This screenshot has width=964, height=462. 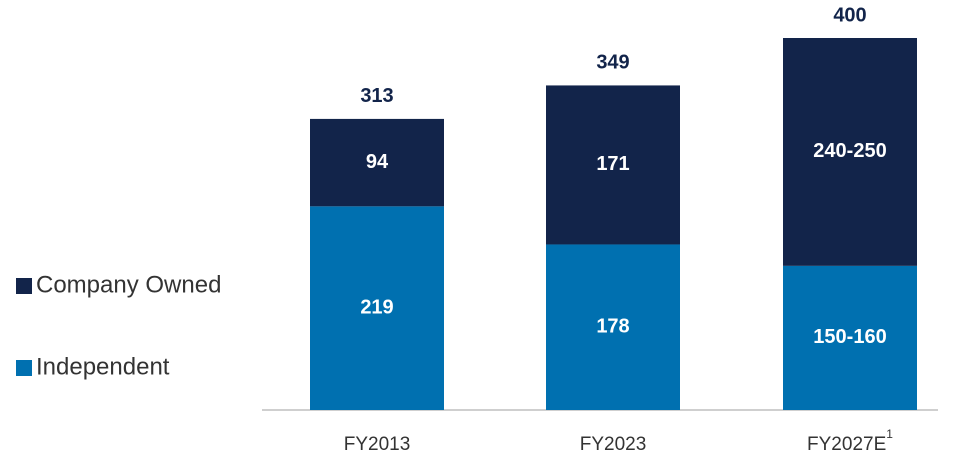 I want to click on category-name: FY2027E, so click(x=846, y=444).